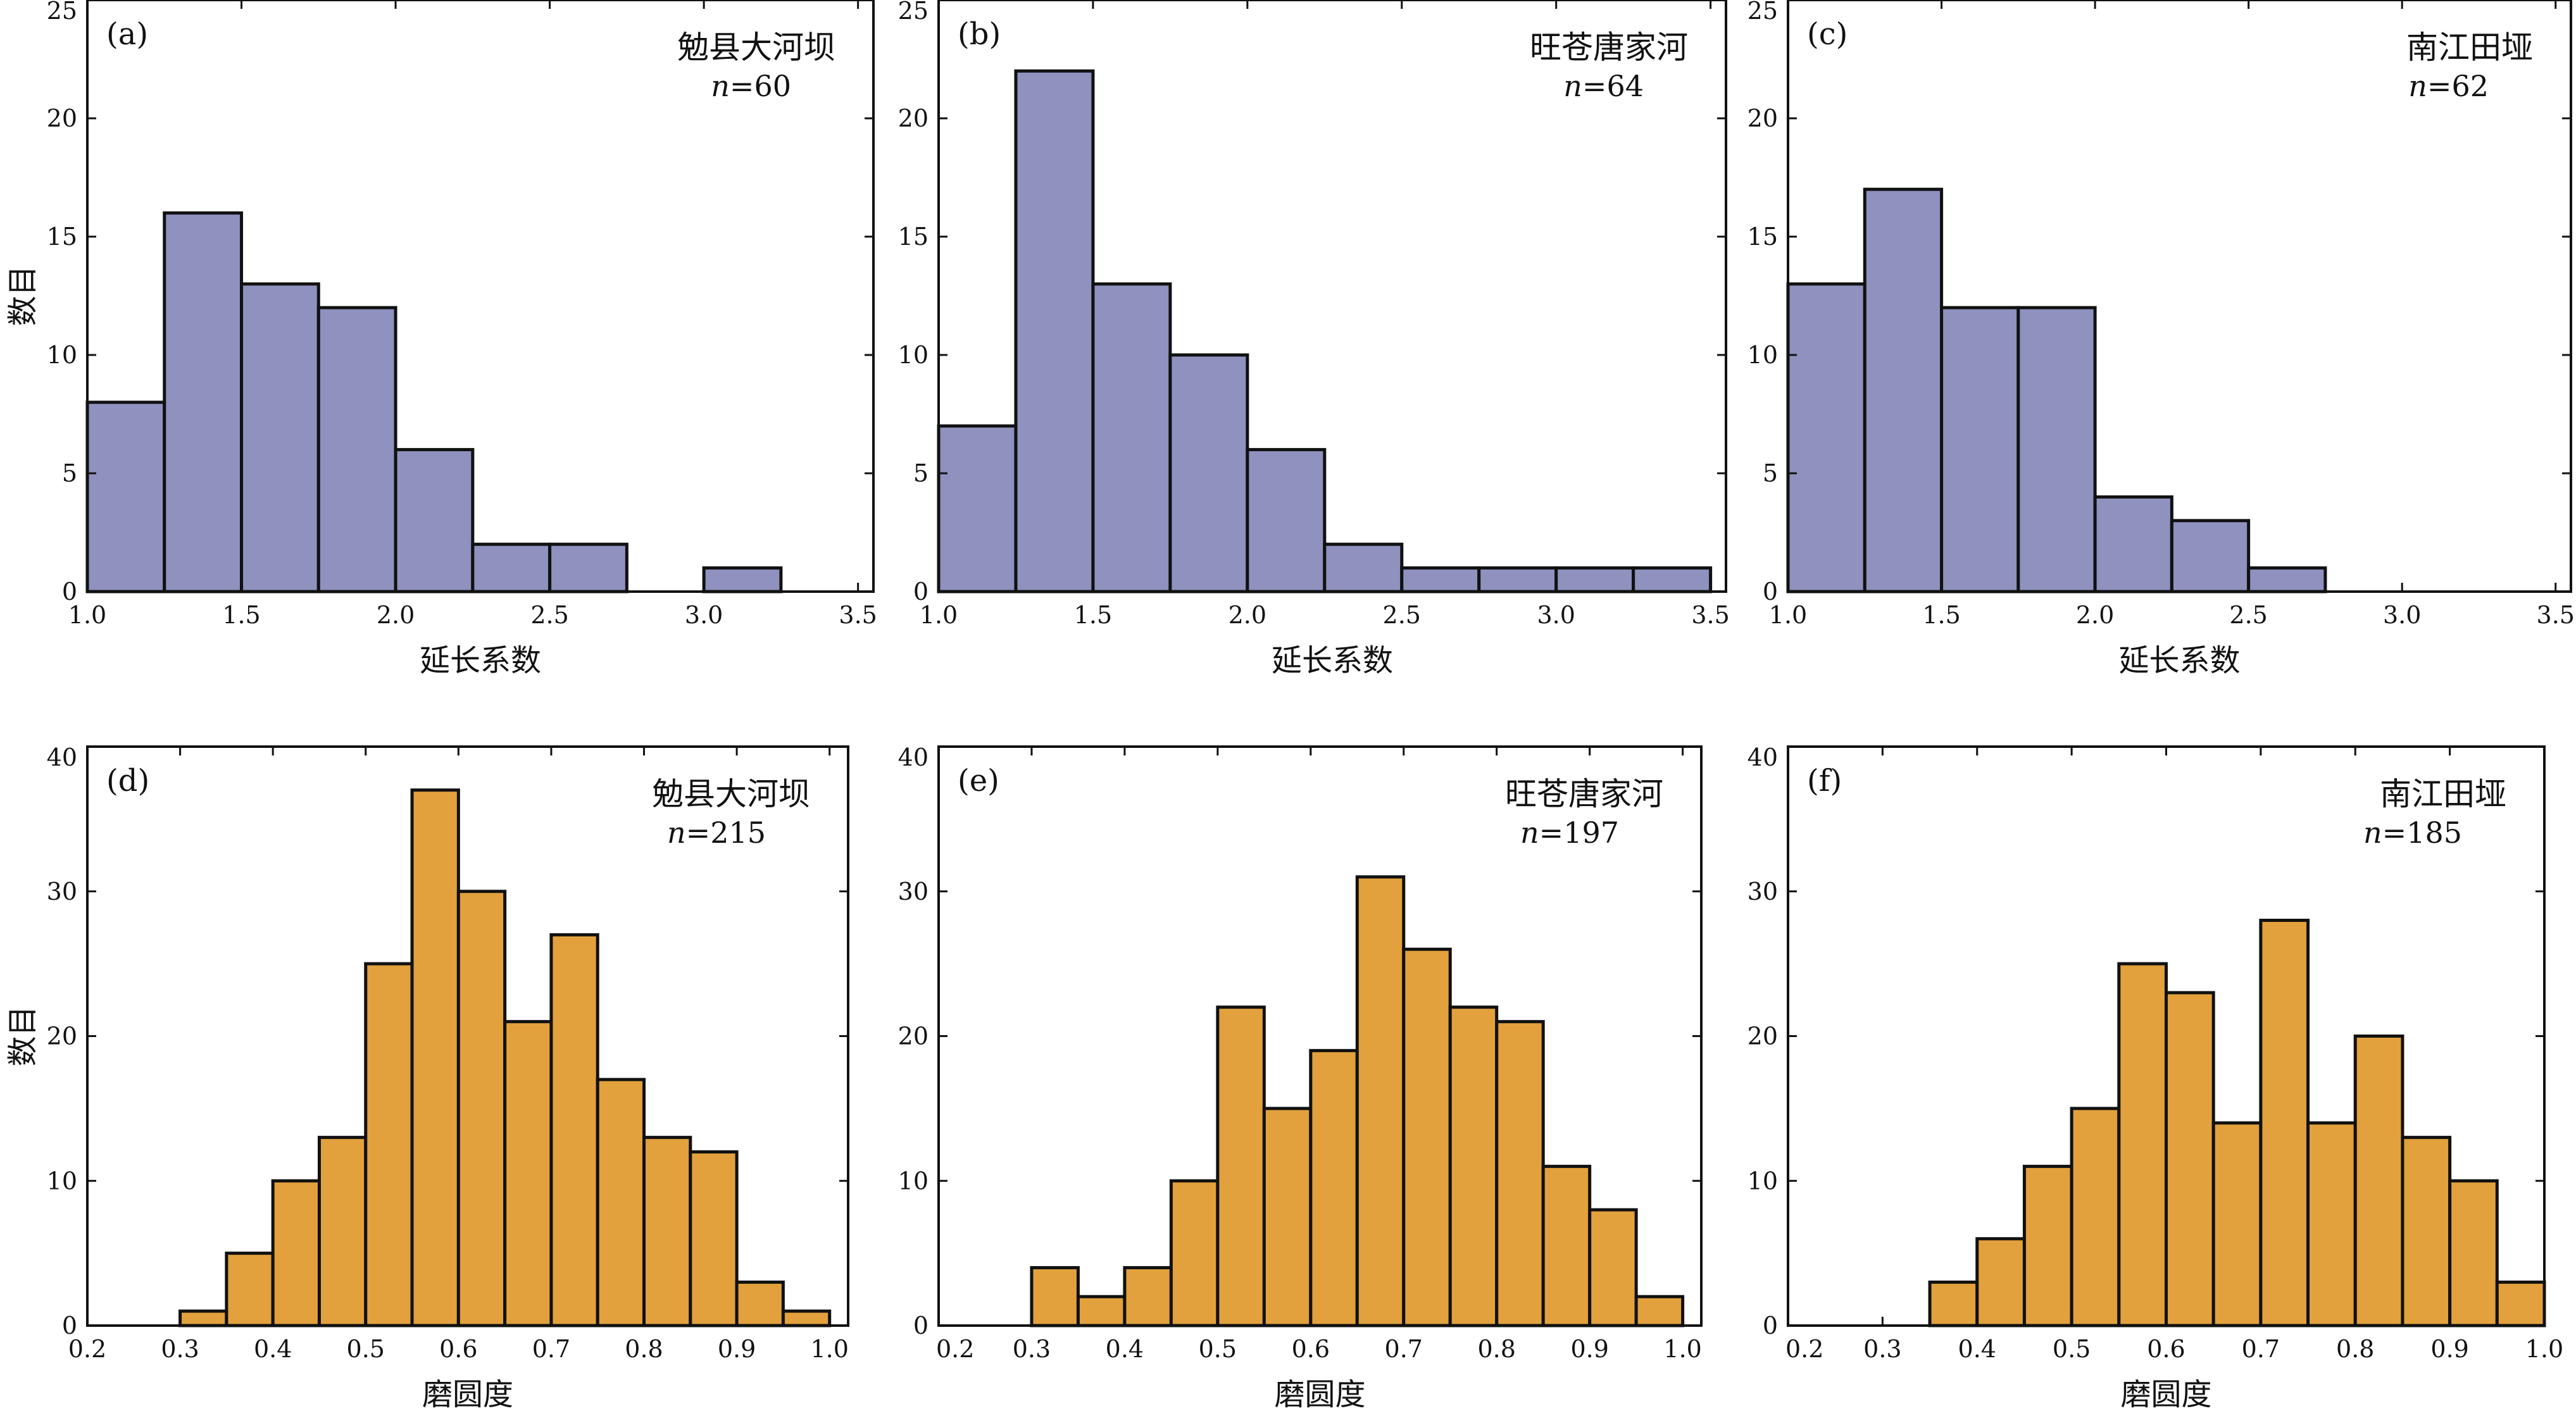 Image resolution: width=2576 pixels, height=1411 pixels. I want to click on sample-count-value: =197, so click(1579, 833).